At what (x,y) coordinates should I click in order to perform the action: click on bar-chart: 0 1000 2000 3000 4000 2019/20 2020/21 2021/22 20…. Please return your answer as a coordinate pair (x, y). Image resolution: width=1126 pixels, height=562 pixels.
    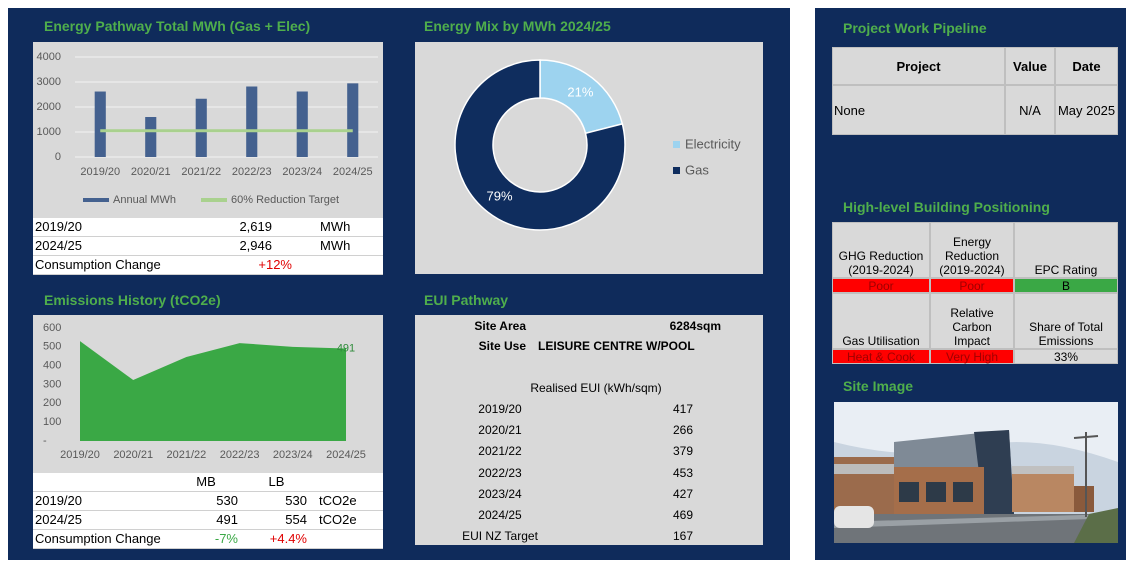
    Looking at the image, I should click on (208, 130).